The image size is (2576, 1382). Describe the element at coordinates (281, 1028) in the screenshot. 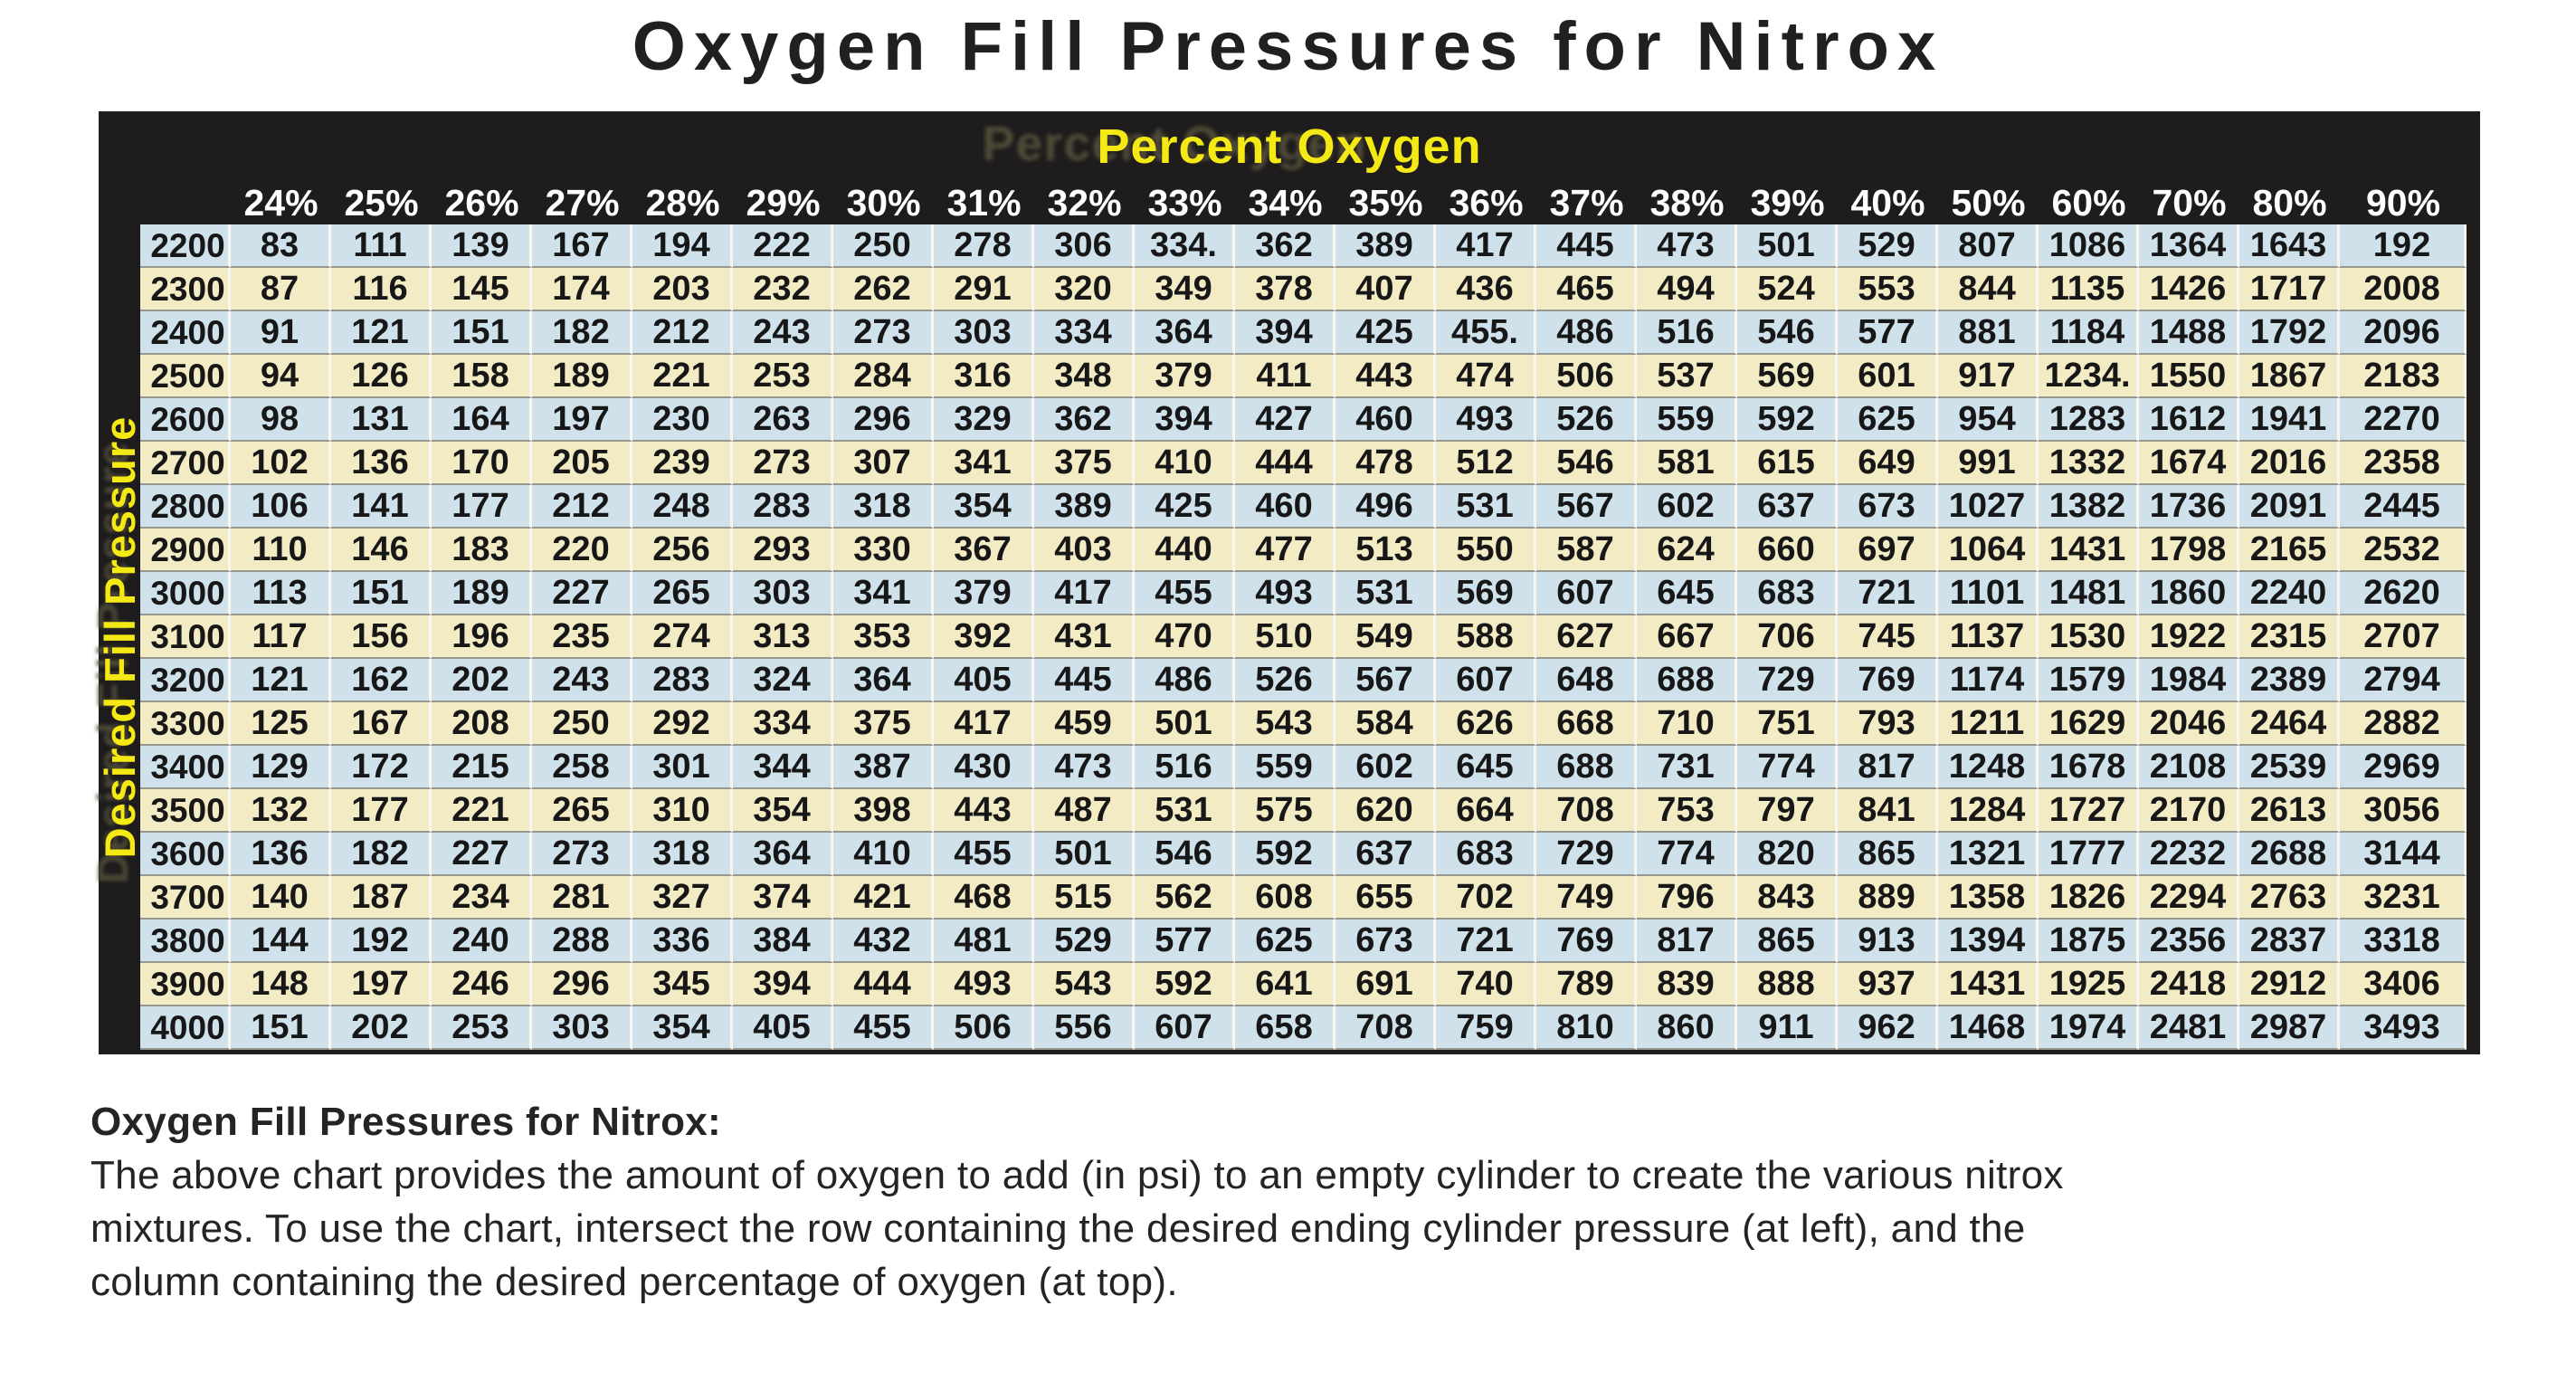

I see `table-cell: 151` at that location.